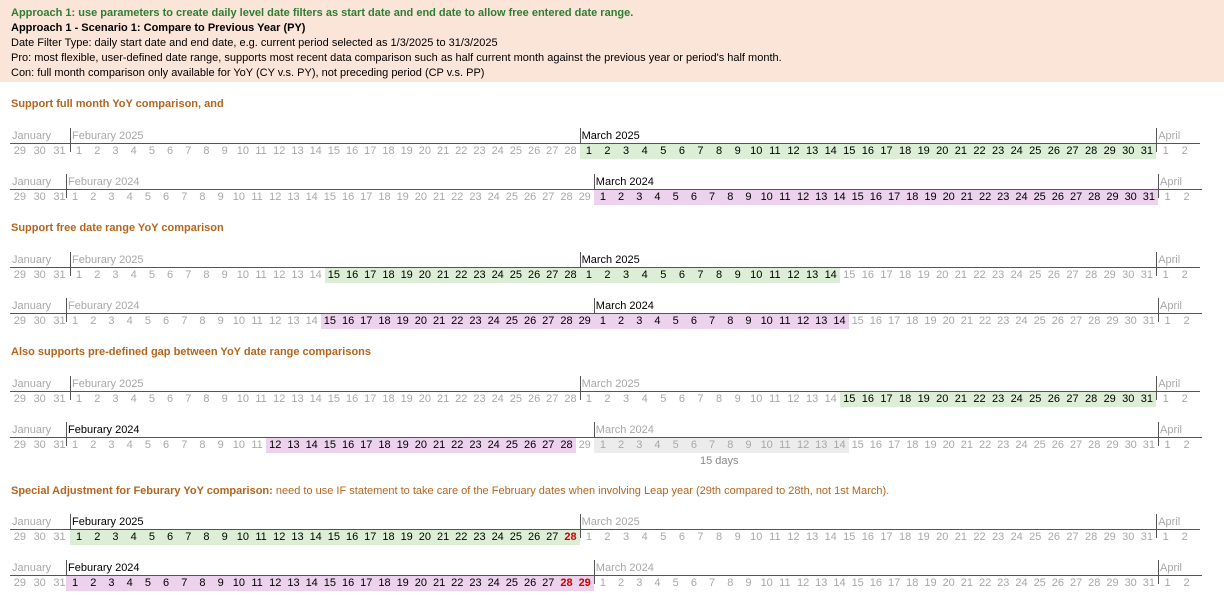 Image resolution: width=1224 pixels, height=605 pixels. I want to click on day-cell: 27, so click(548, 197).